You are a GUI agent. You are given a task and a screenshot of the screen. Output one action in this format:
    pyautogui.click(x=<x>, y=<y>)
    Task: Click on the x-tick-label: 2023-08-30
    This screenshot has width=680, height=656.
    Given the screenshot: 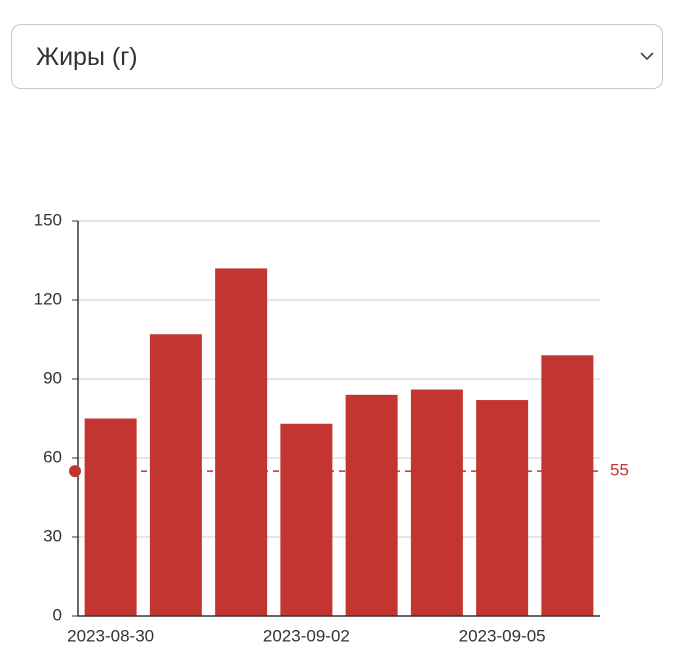 What is the action you would take?
    pyautogui.click(x=110, y=635)
    